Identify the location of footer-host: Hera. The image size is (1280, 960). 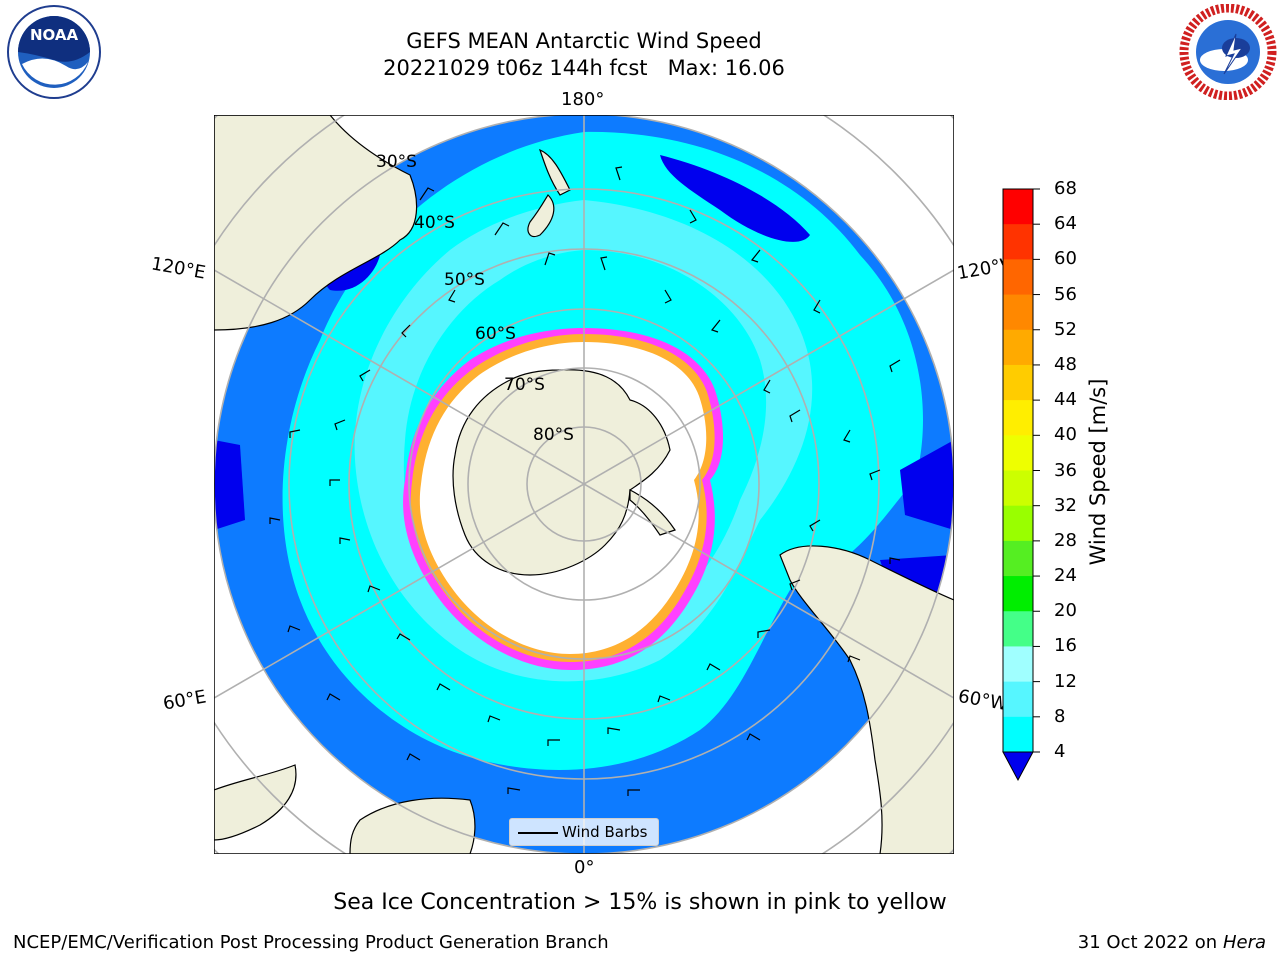
(1244, 942).